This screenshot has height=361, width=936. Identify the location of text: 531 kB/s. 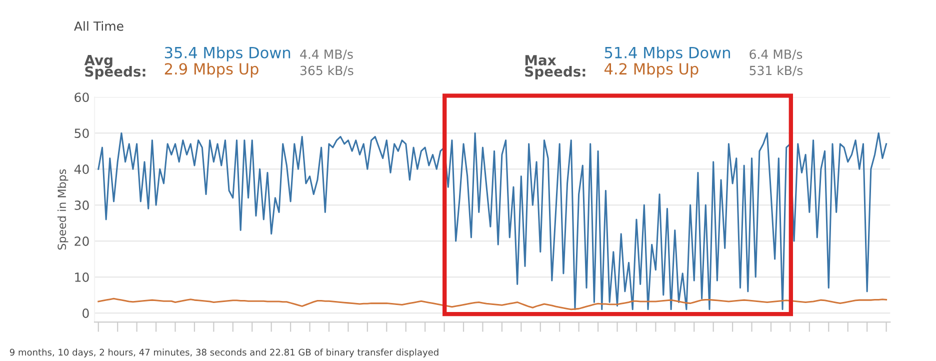
(776, 71).